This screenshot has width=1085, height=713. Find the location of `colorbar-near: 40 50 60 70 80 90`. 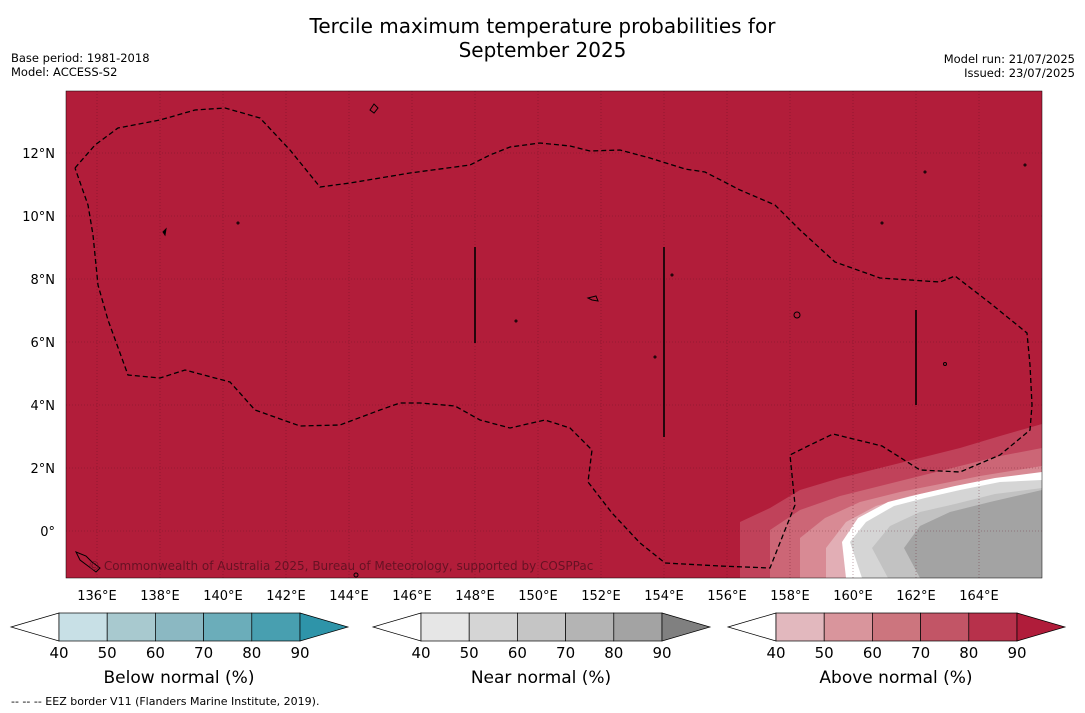

colorbar-near: 40 50 60 70 80 90 is located at coordinates (541, 637).